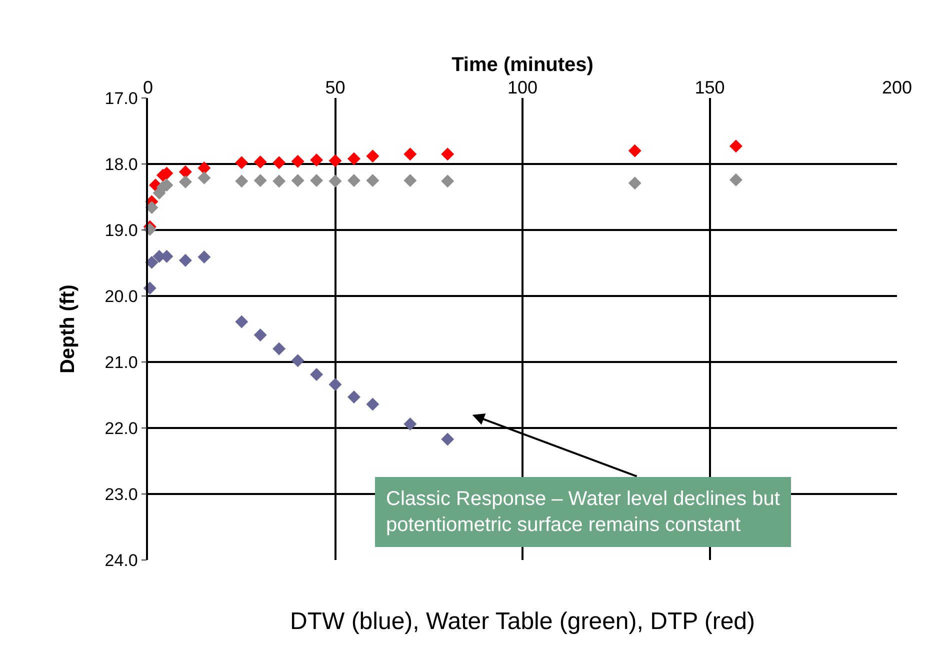 This screenshot has width=930, height=657. What do you see at coordinates (121, 428) in the screenshot?
I see `y-tick-label: 22.0` at bounding box center [121, 428].